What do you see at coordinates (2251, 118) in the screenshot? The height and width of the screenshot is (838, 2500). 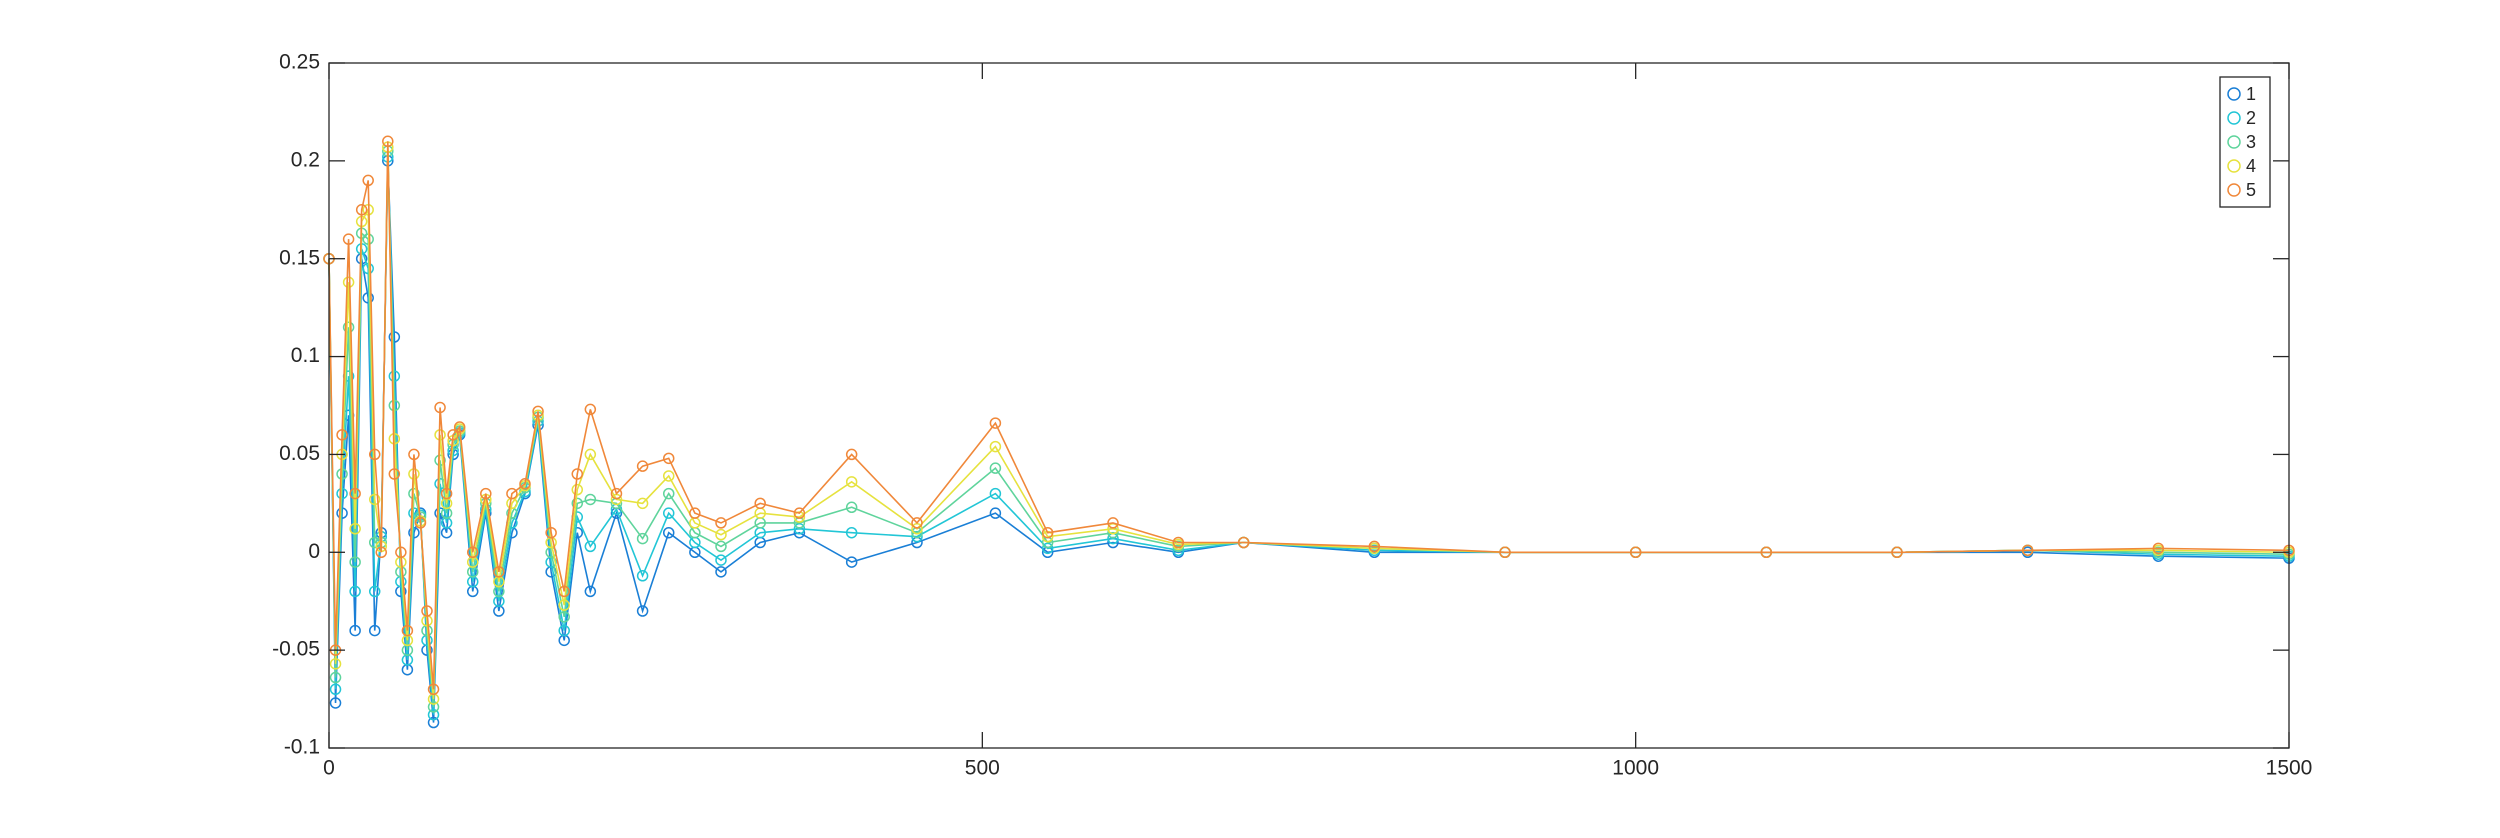 I see `legend-label: 2` at bounding box center [2251, 118].